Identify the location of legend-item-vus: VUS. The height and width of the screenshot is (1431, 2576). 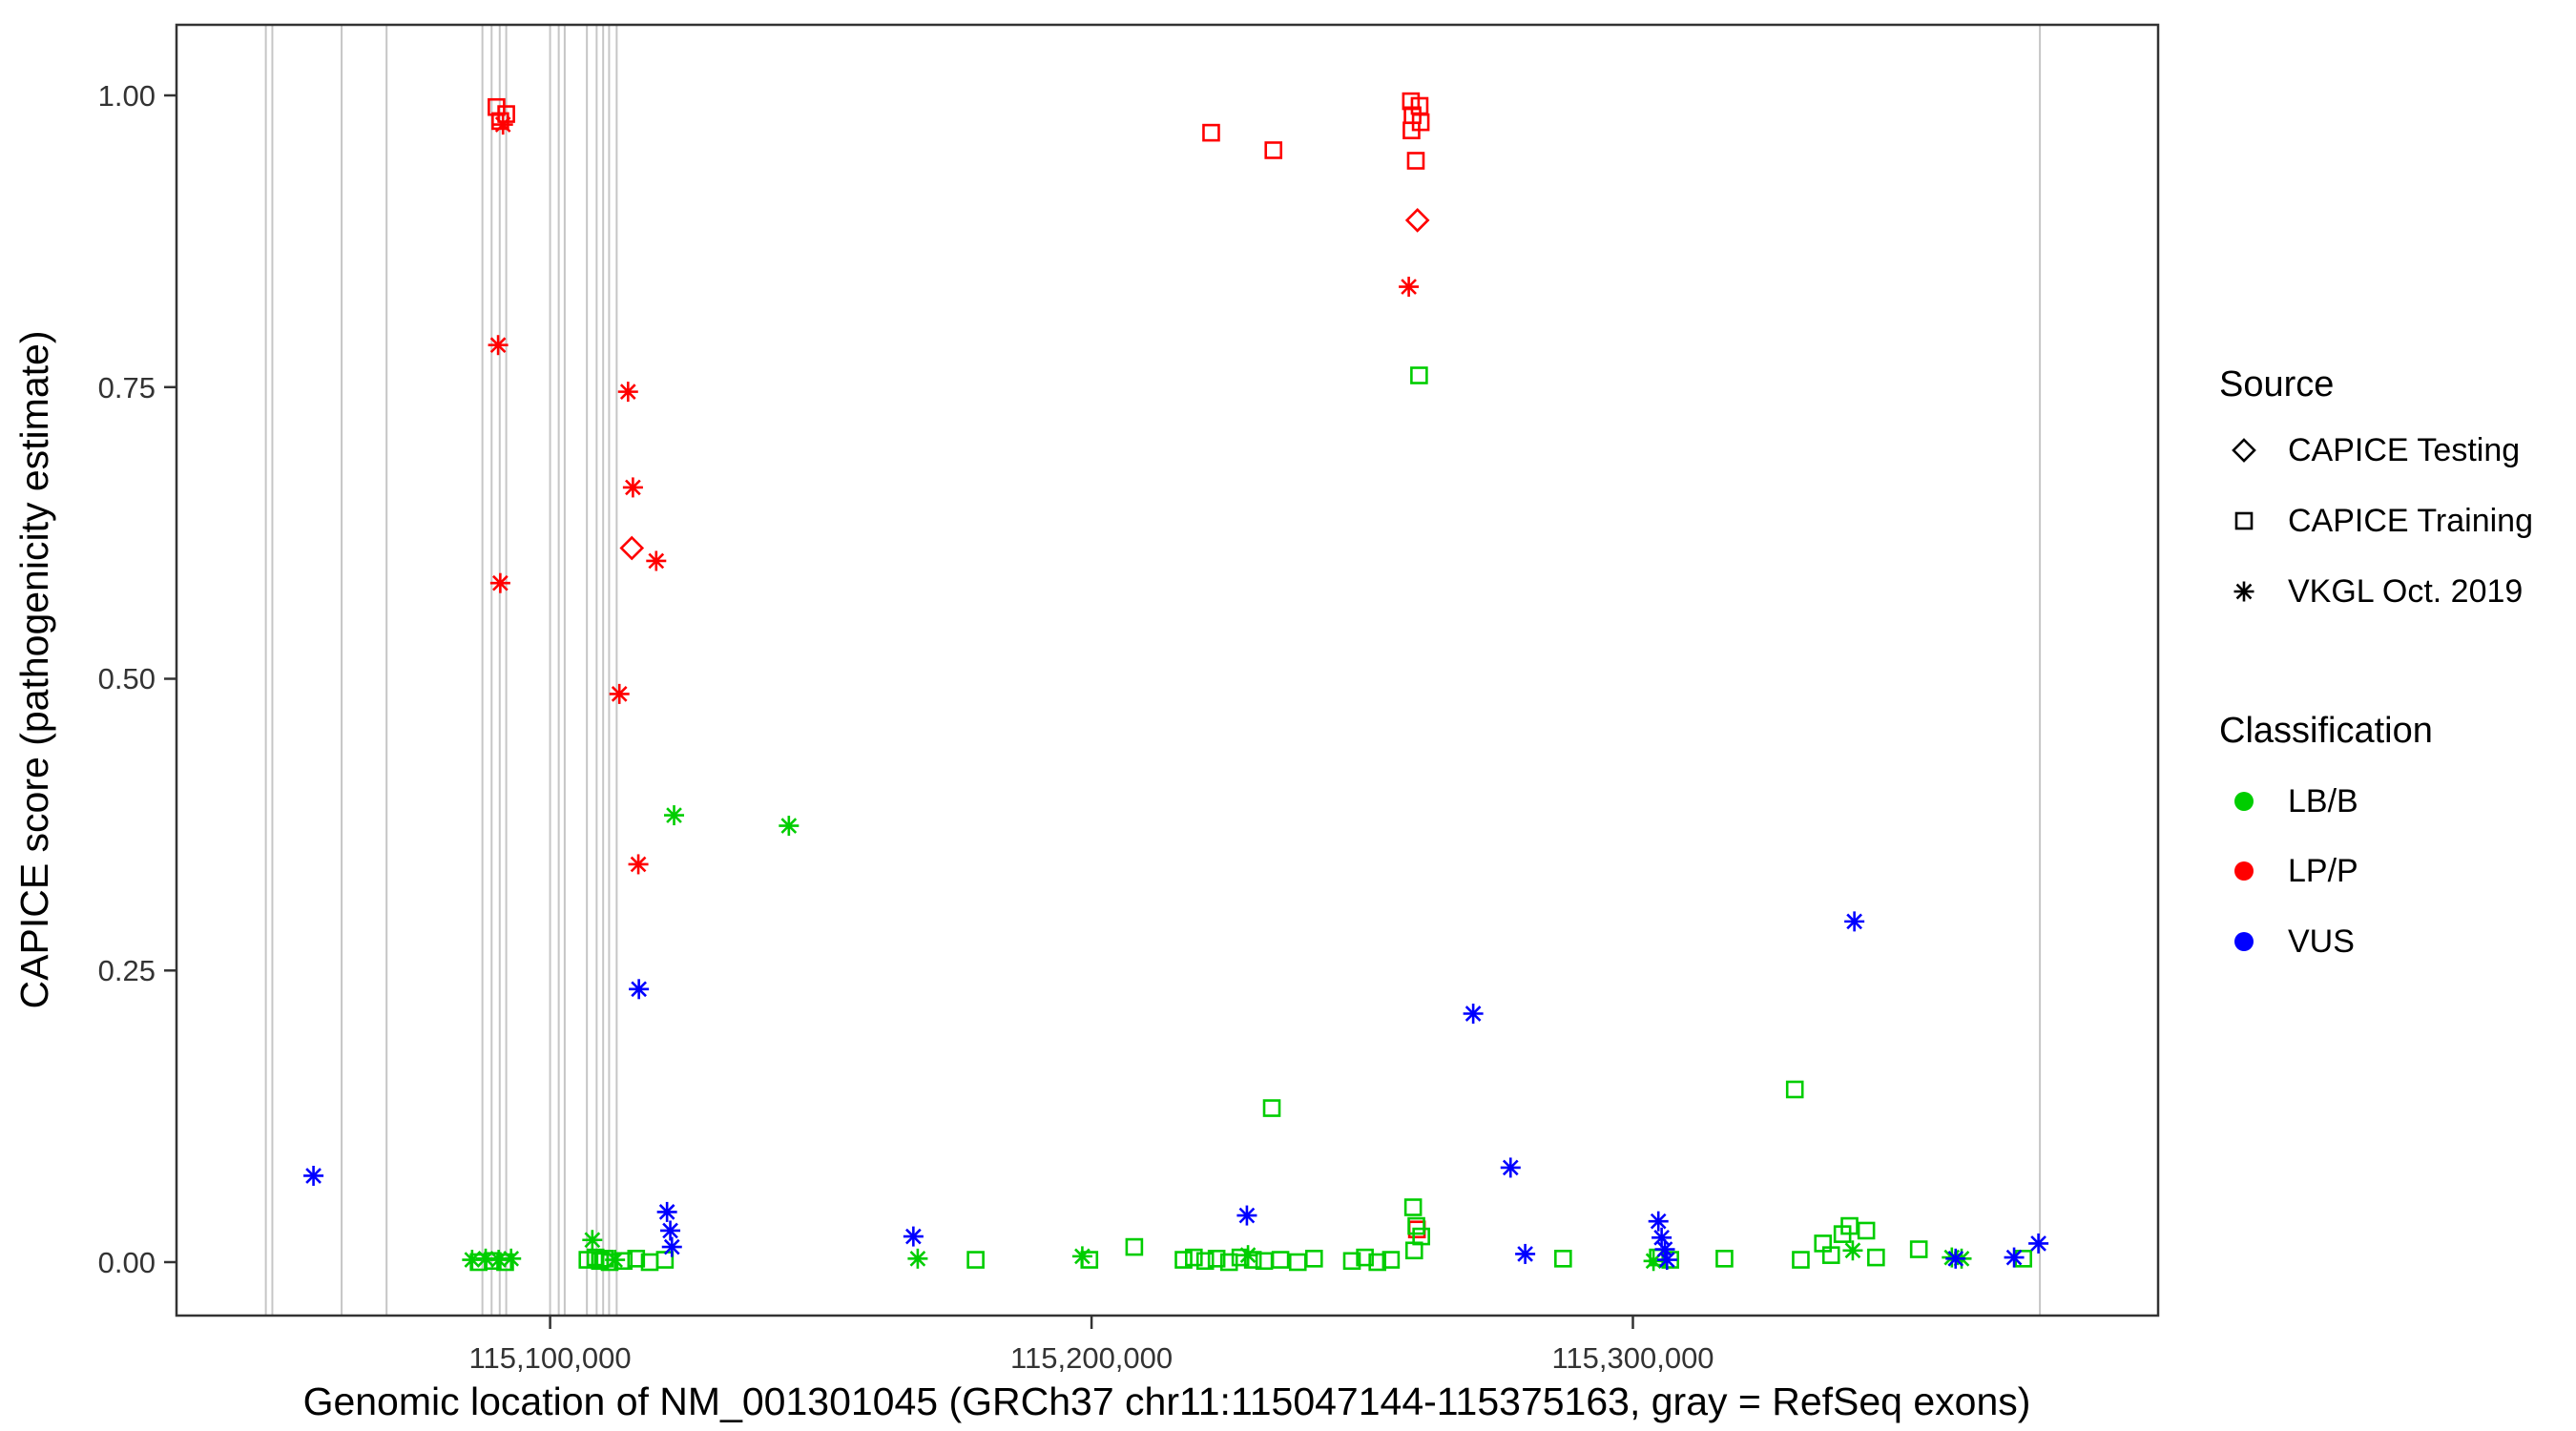
(2321, 941).